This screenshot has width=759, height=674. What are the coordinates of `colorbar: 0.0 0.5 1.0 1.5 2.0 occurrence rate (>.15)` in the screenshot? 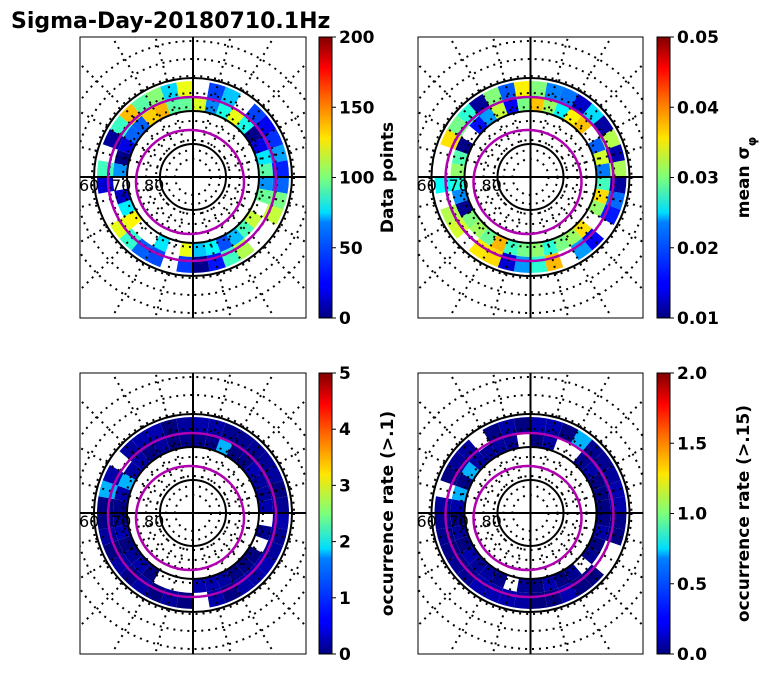 It's located at (705, 514).